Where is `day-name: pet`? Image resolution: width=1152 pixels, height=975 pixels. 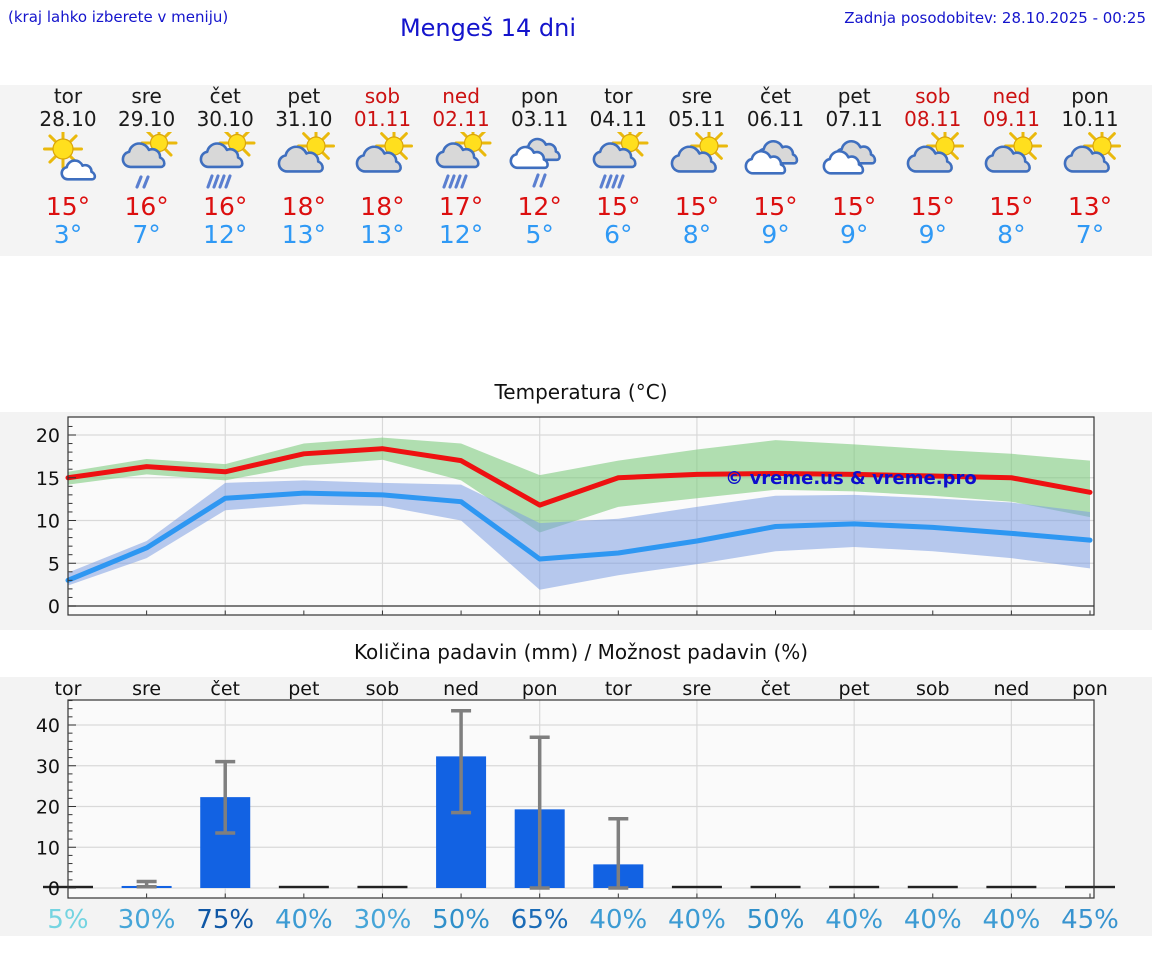 day-name: pet is located at coordinates (304, 96).